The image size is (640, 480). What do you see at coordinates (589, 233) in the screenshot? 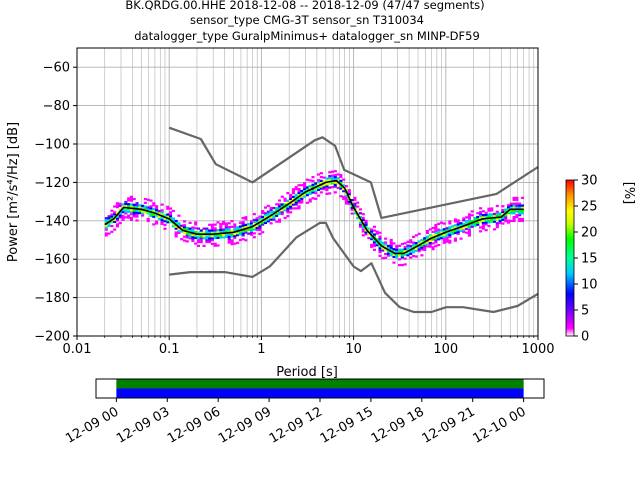
I see `colorbar-tick-label: 20` at bounding box center [589, 233].